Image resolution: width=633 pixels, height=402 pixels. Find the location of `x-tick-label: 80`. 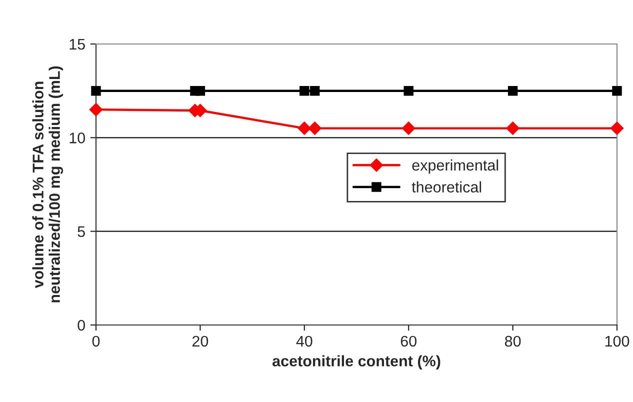

x-tick-label: 80 is located at coordinates (512, 341).